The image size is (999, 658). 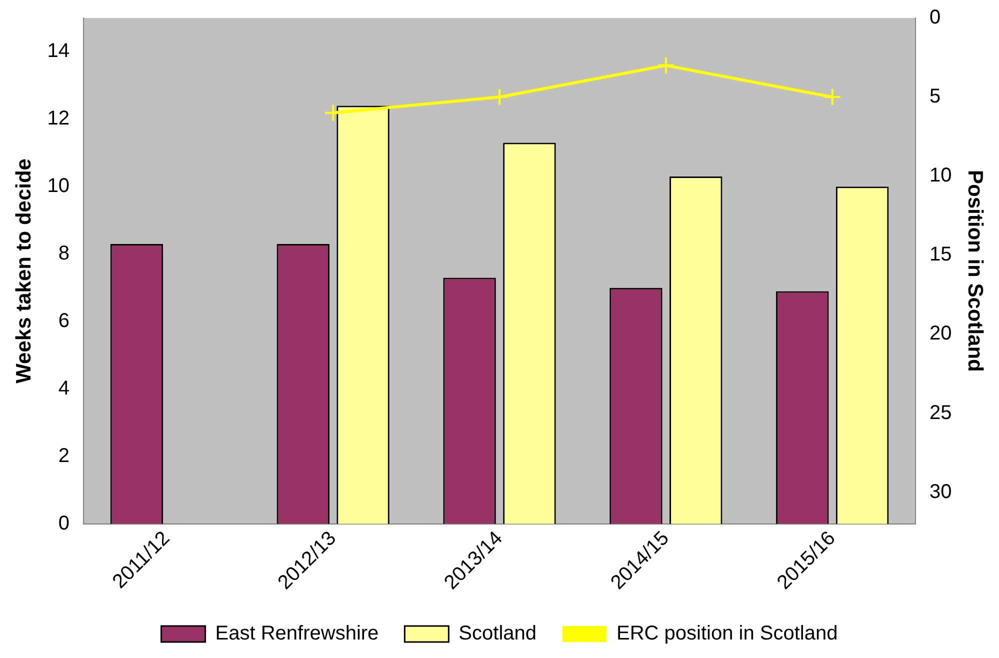 What do you see at coordinates (975, 271) in the screenshot?
I see `y2-axis-title: Position in Scotland` at bounding box center [975, 271].